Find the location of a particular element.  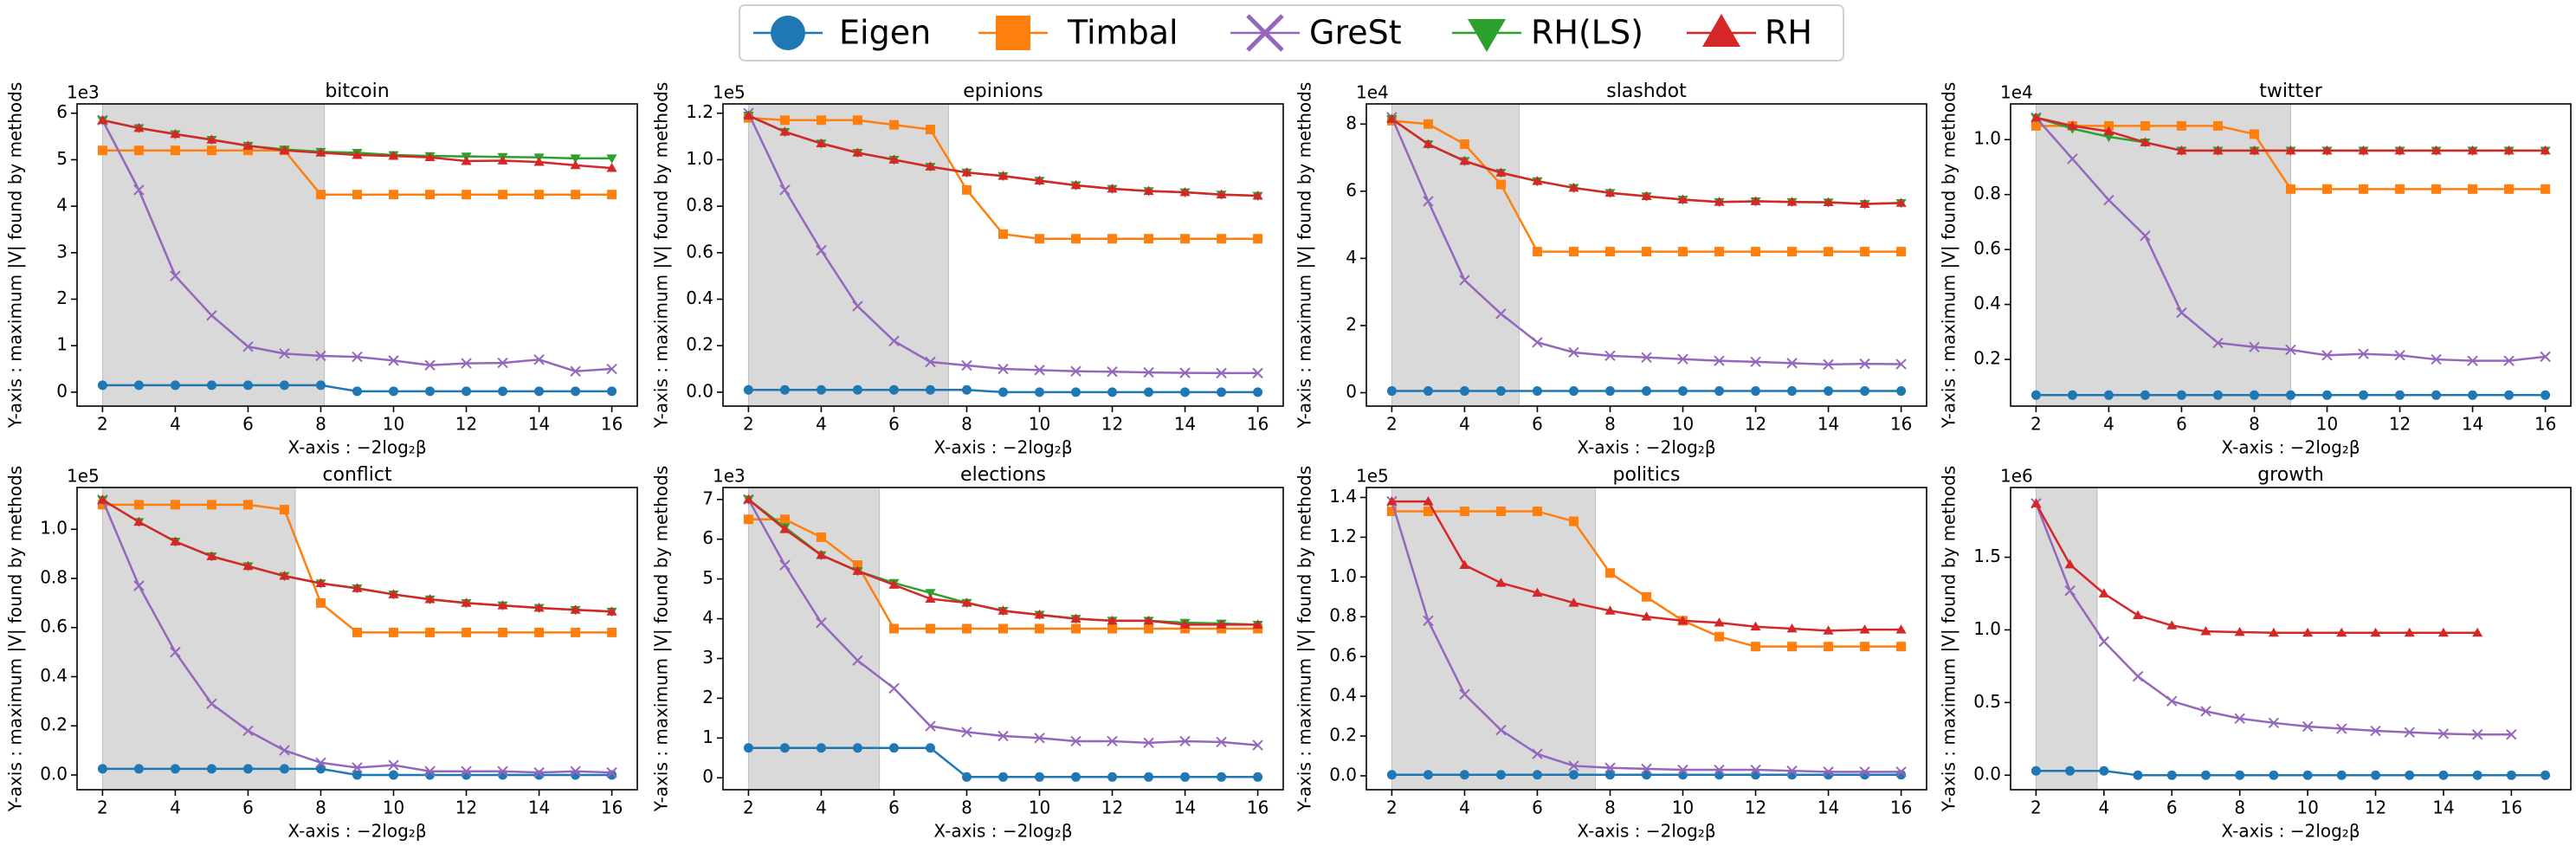

axes-frame is located at coordinates (357, 639).